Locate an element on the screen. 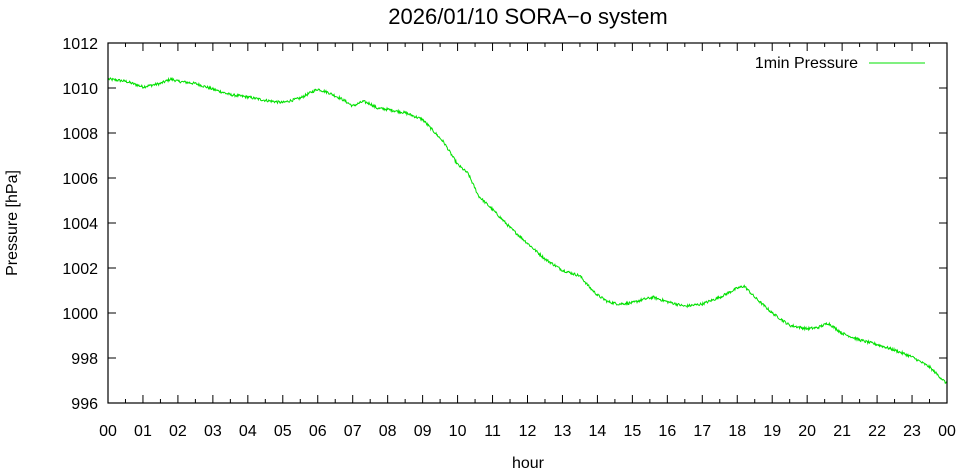 The image size is (961, 471). x-tick-label: 09 is located at coordinates (423, 431).